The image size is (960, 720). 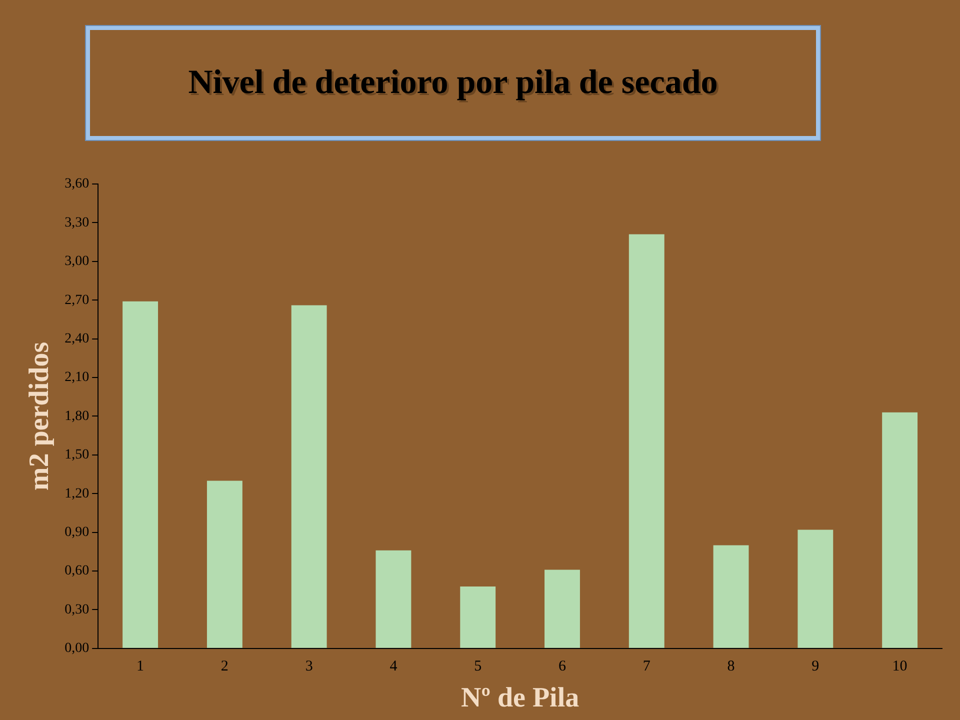 I want to click on y-tick-label: 0,60, so click(x=77, y=571).